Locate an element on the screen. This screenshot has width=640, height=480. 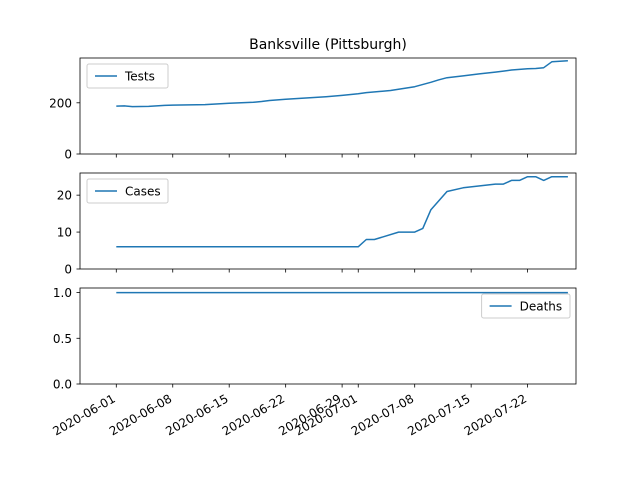
x-tick-label: 2020-07-15 is located at coordinates (438, 414).